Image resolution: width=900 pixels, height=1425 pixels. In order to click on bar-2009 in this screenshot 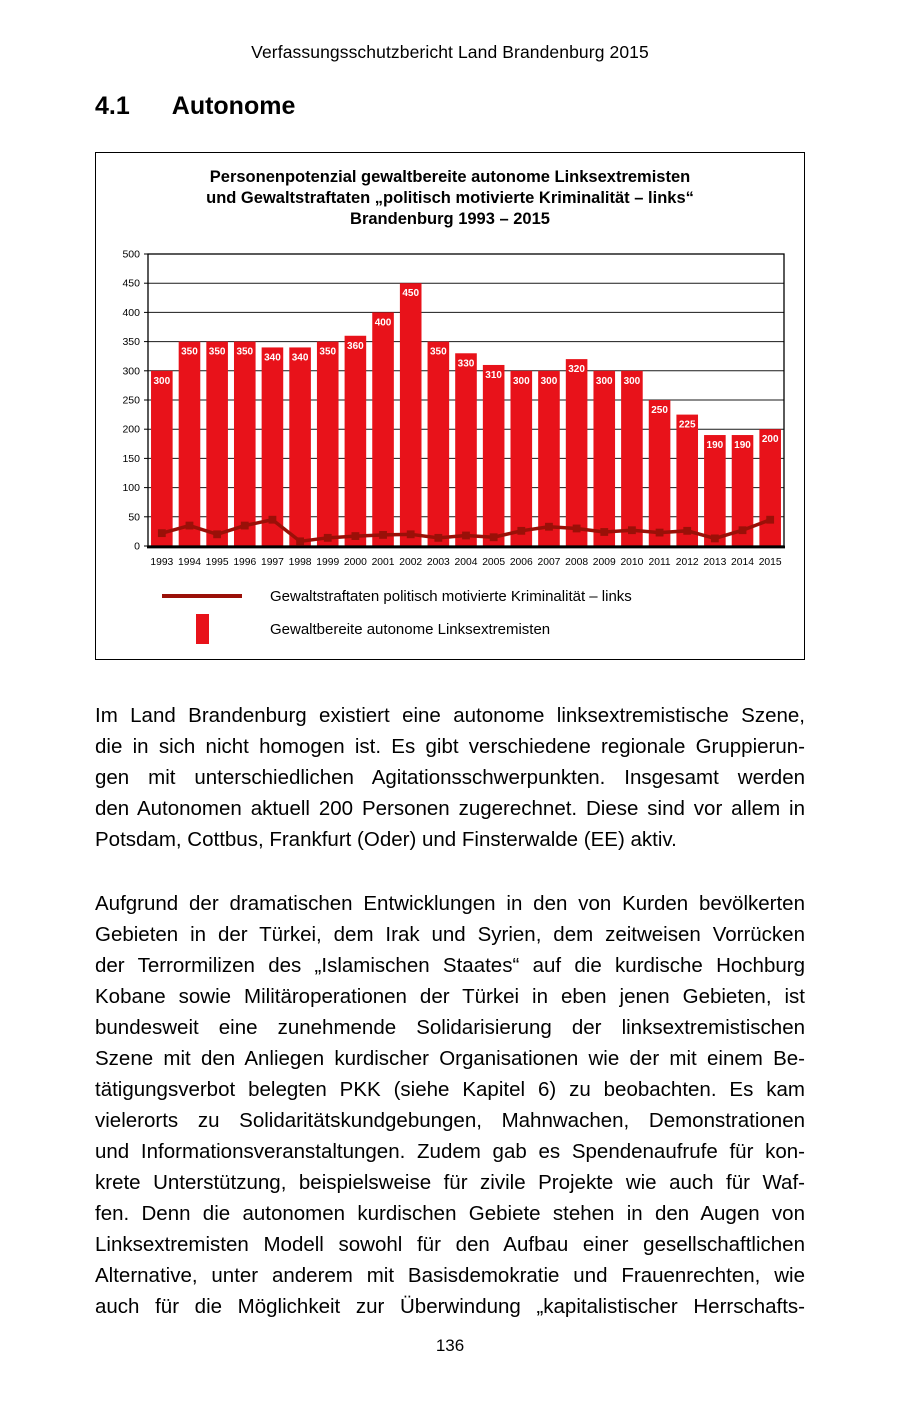, I will do `click(604, 458)`.